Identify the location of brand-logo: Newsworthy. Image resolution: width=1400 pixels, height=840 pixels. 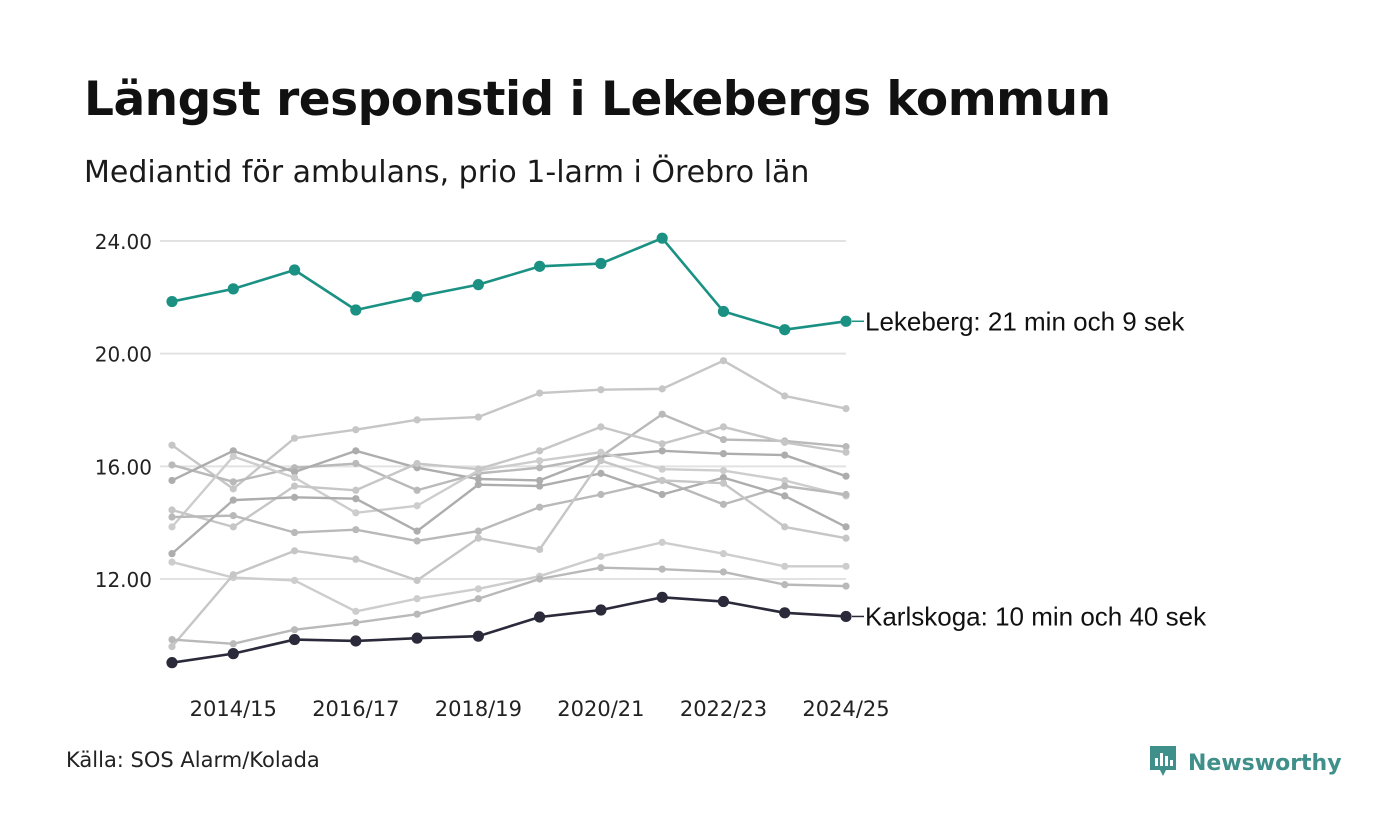
(1245, 763).